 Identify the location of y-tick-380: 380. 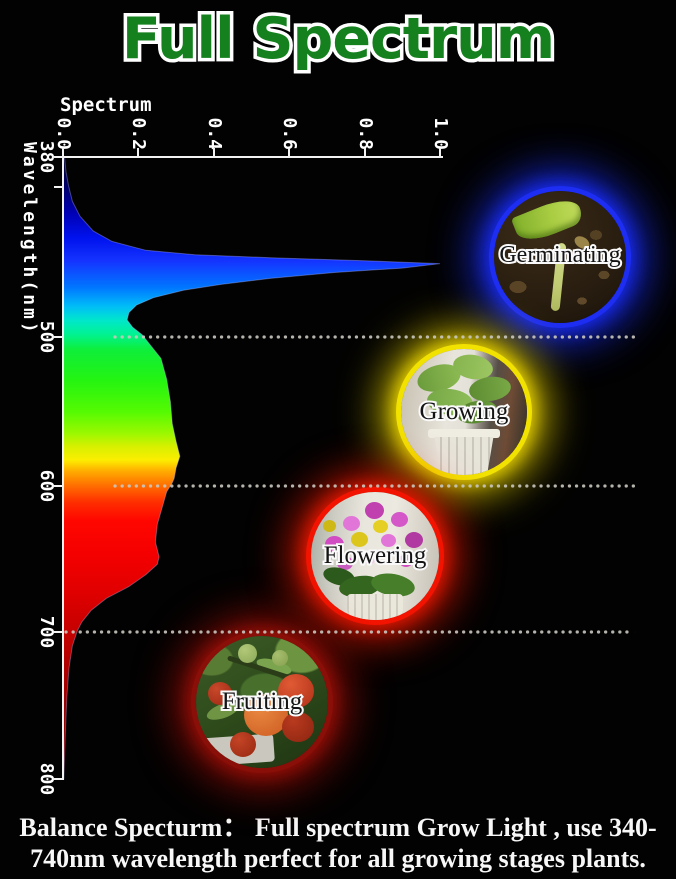
(46, 157).